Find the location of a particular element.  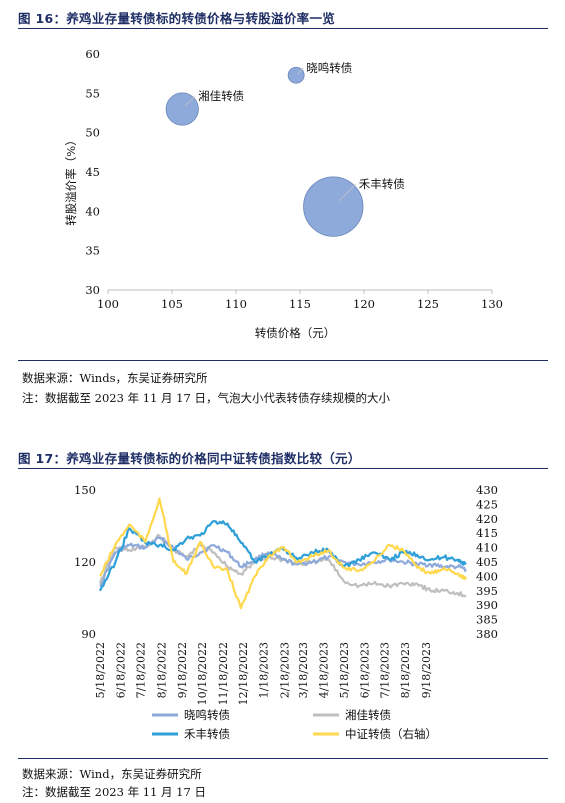

figure-16-source: 数据来源：Winds，东吴证券研究所 is located at coordinates (115, 378).